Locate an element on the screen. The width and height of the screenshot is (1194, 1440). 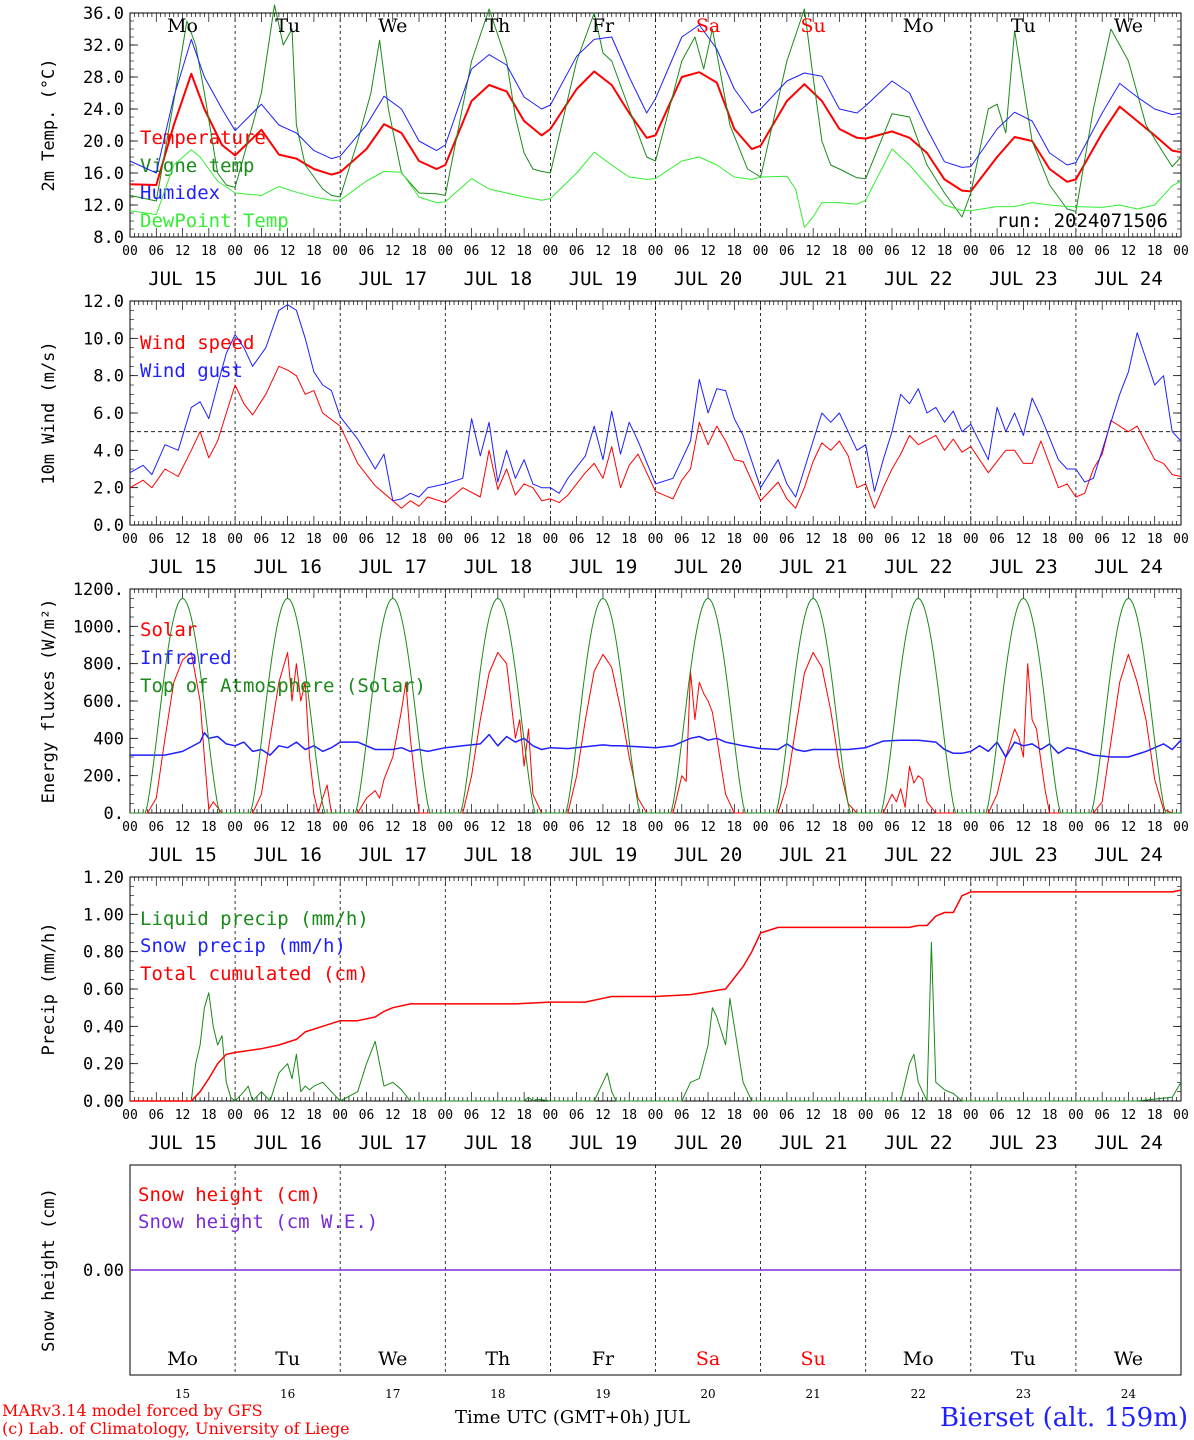
legend-entry: Snow height (cm W.E.) is located at coordinates (258, 1222).